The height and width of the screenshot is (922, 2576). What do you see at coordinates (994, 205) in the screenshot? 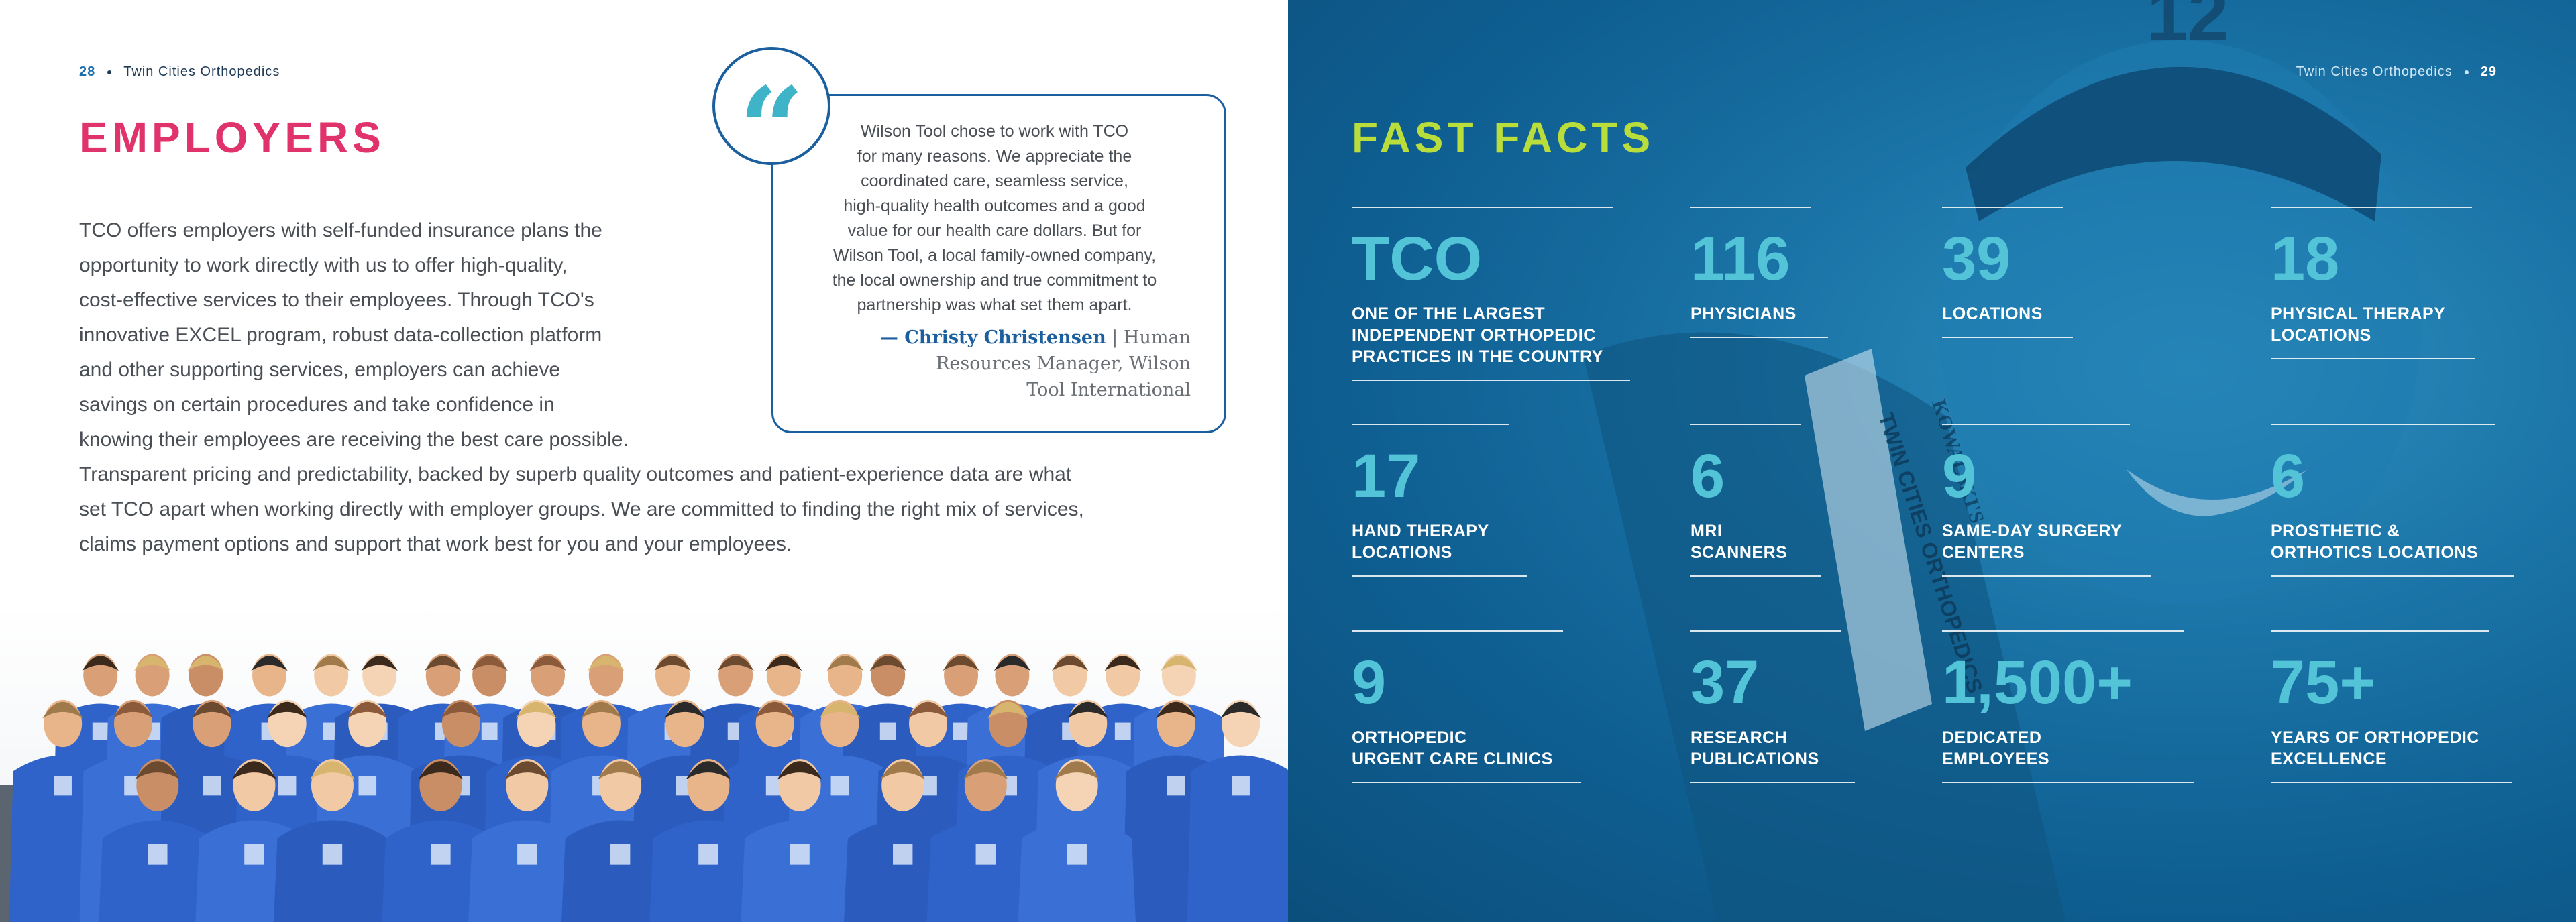
I see `quote-line: high-quality health outcomes and a good` at bounding box center [994, 205].